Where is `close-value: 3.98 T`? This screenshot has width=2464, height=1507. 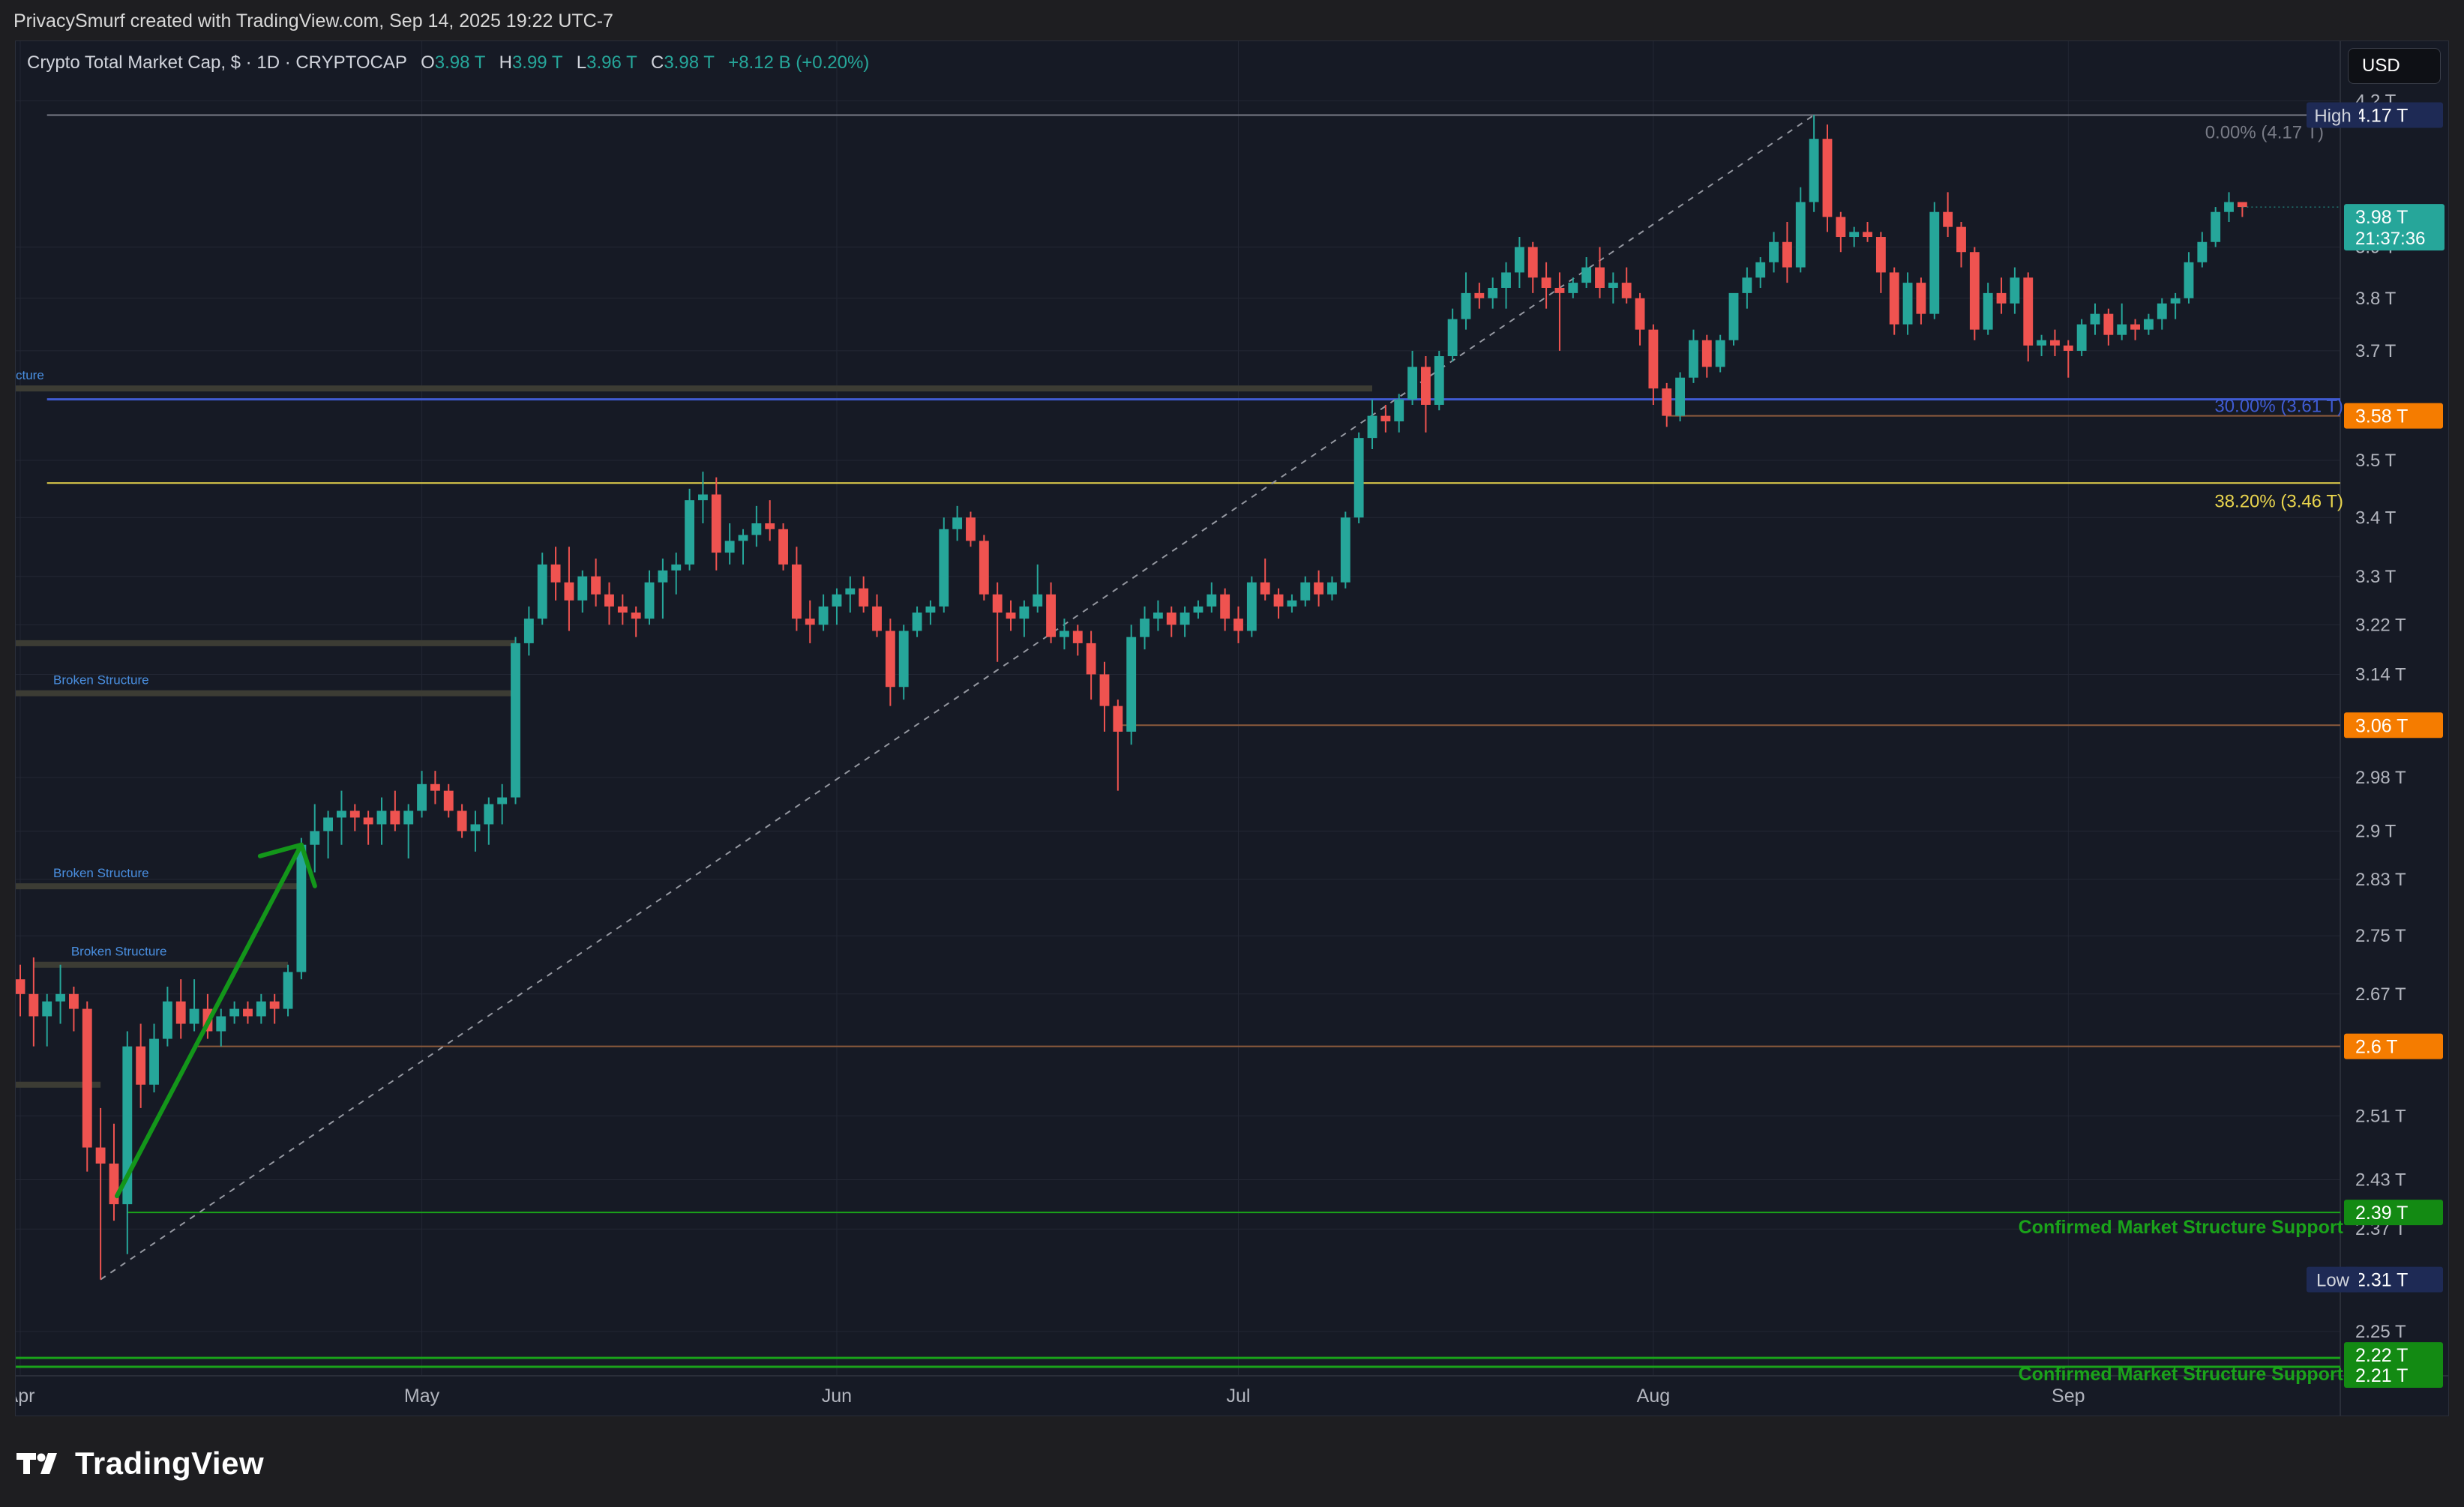 close-value: 3.98 T is located at coordinates (689, 62).